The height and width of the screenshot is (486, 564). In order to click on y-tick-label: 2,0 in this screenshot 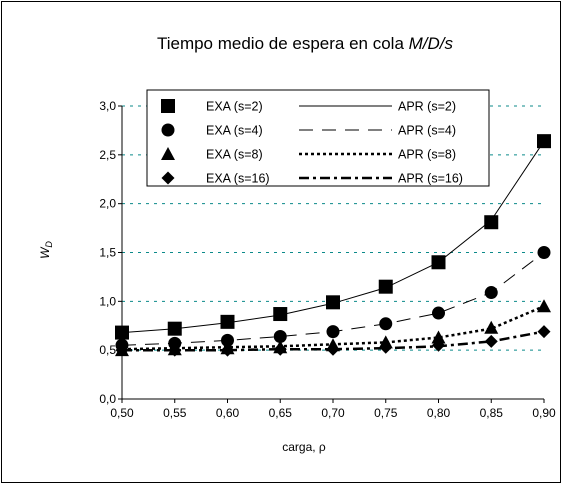, I will do `click(107, 204)`.